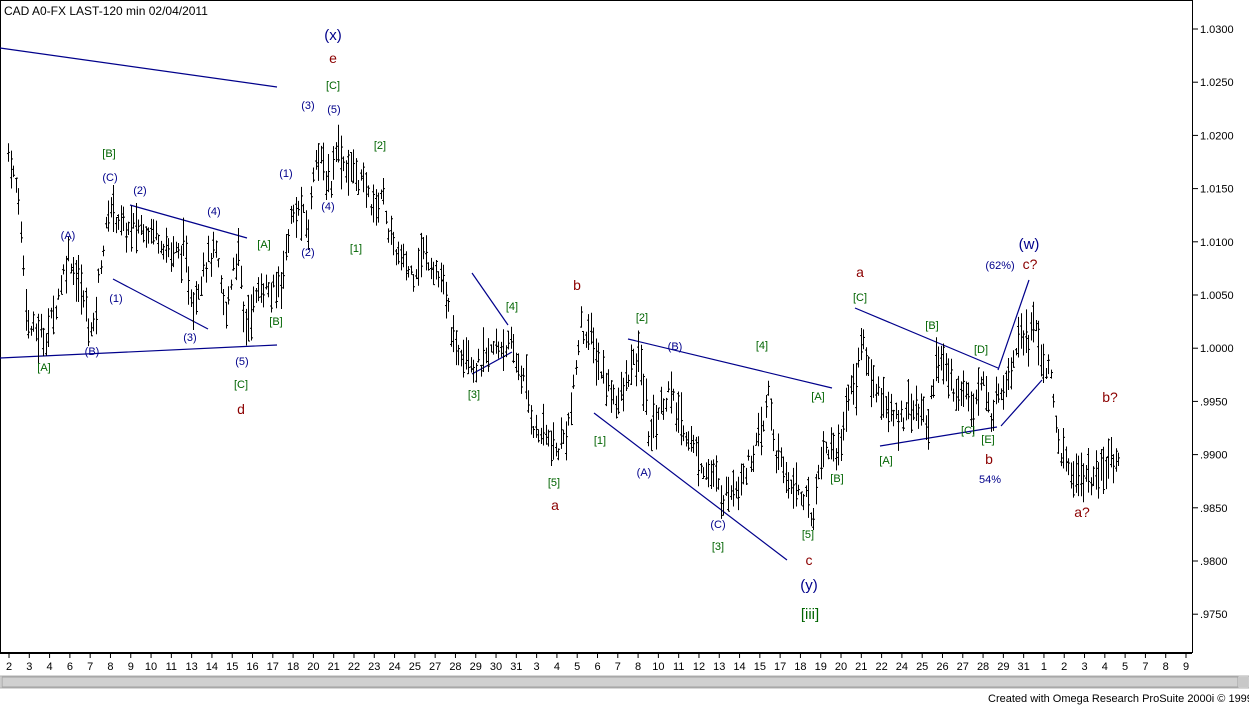 The image size is (1249, 705). What do you see at coordinates (739, 667) in the screenshot?
I see `x-tick-label: 14` at bounding box center [739, 667].